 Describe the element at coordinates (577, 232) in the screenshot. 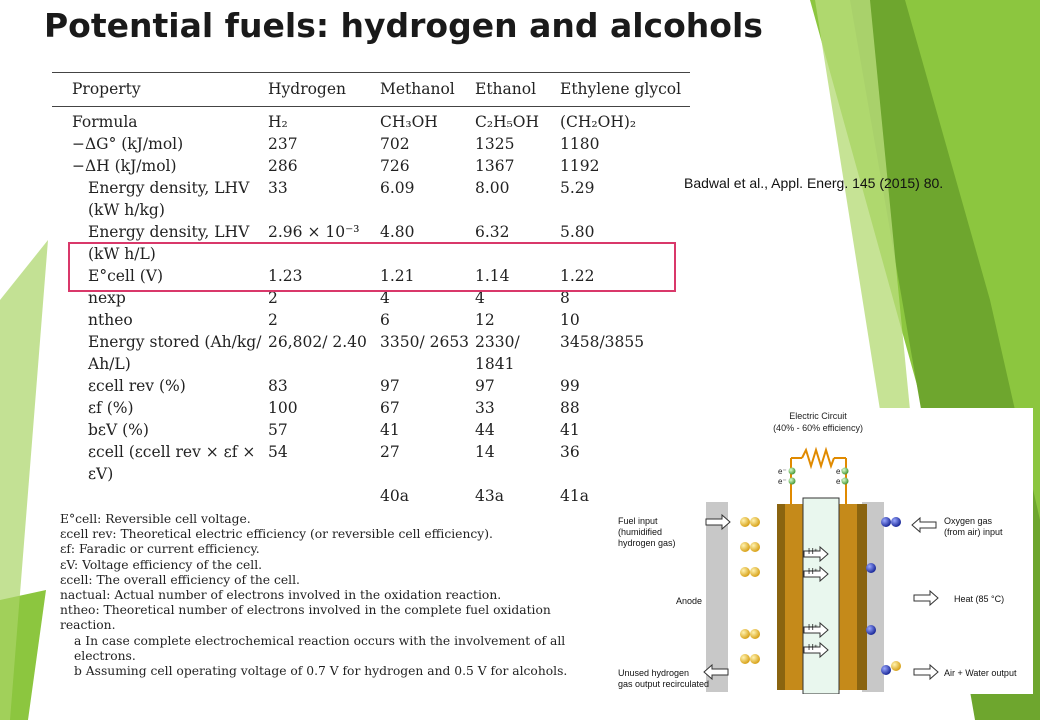

I see `cell-ethylene-glycol: 5.80` at that location.